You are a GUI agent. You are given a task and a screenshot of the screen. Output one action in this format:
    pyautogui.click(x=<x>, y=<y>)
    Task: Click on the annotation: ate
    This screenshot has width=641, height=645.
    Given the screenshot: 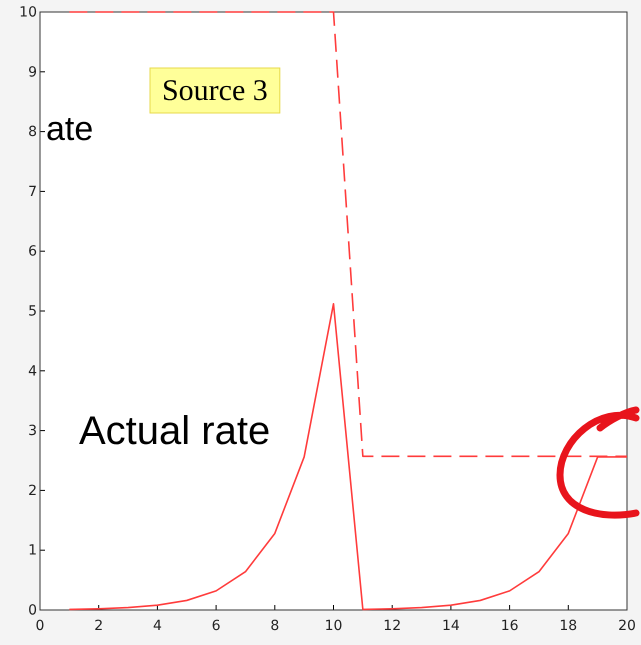 What is the action you would take?
    pyautogui.click(x=70, y=129)
    